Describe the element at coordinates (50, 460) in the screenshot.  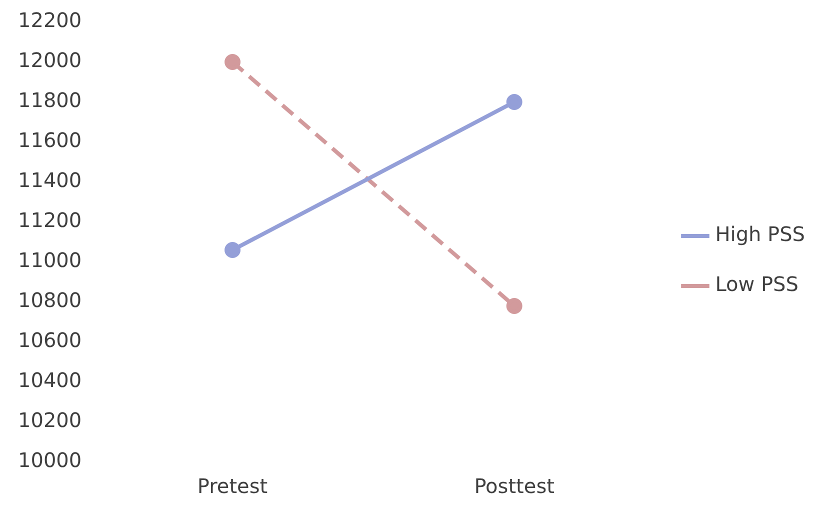
I see `y-tick-label: 10000` at that location.